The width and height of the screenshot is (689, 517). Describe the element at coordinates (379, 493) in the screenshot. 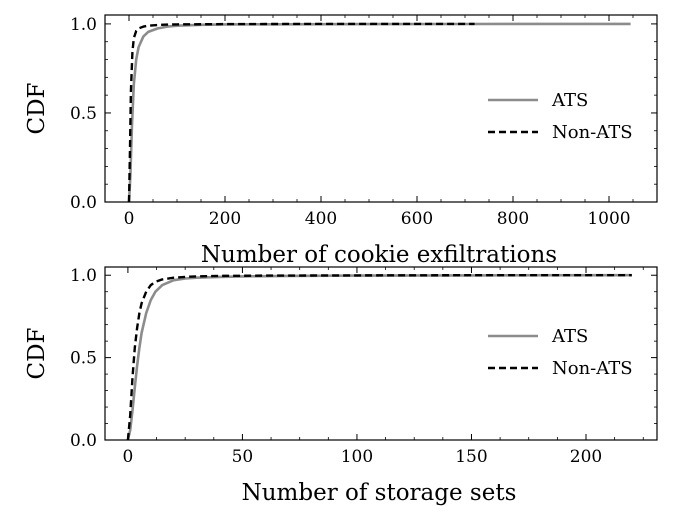

I see `x-axis-title: Number of storage sets` at that location.